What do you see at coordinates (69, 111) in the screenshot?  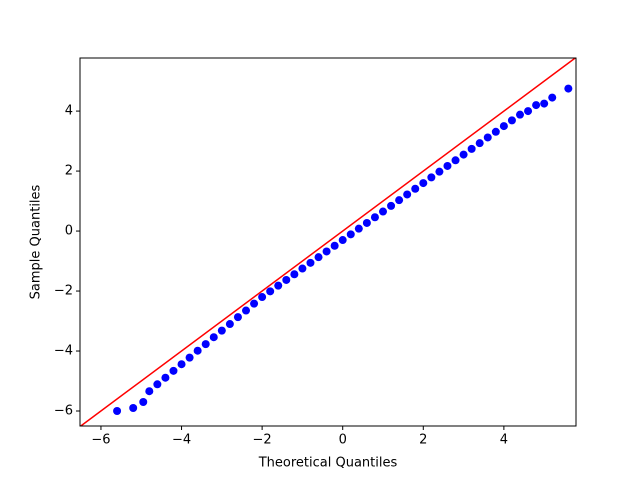 I see `y-tick-label: 4` at bounding box center [69, 111].